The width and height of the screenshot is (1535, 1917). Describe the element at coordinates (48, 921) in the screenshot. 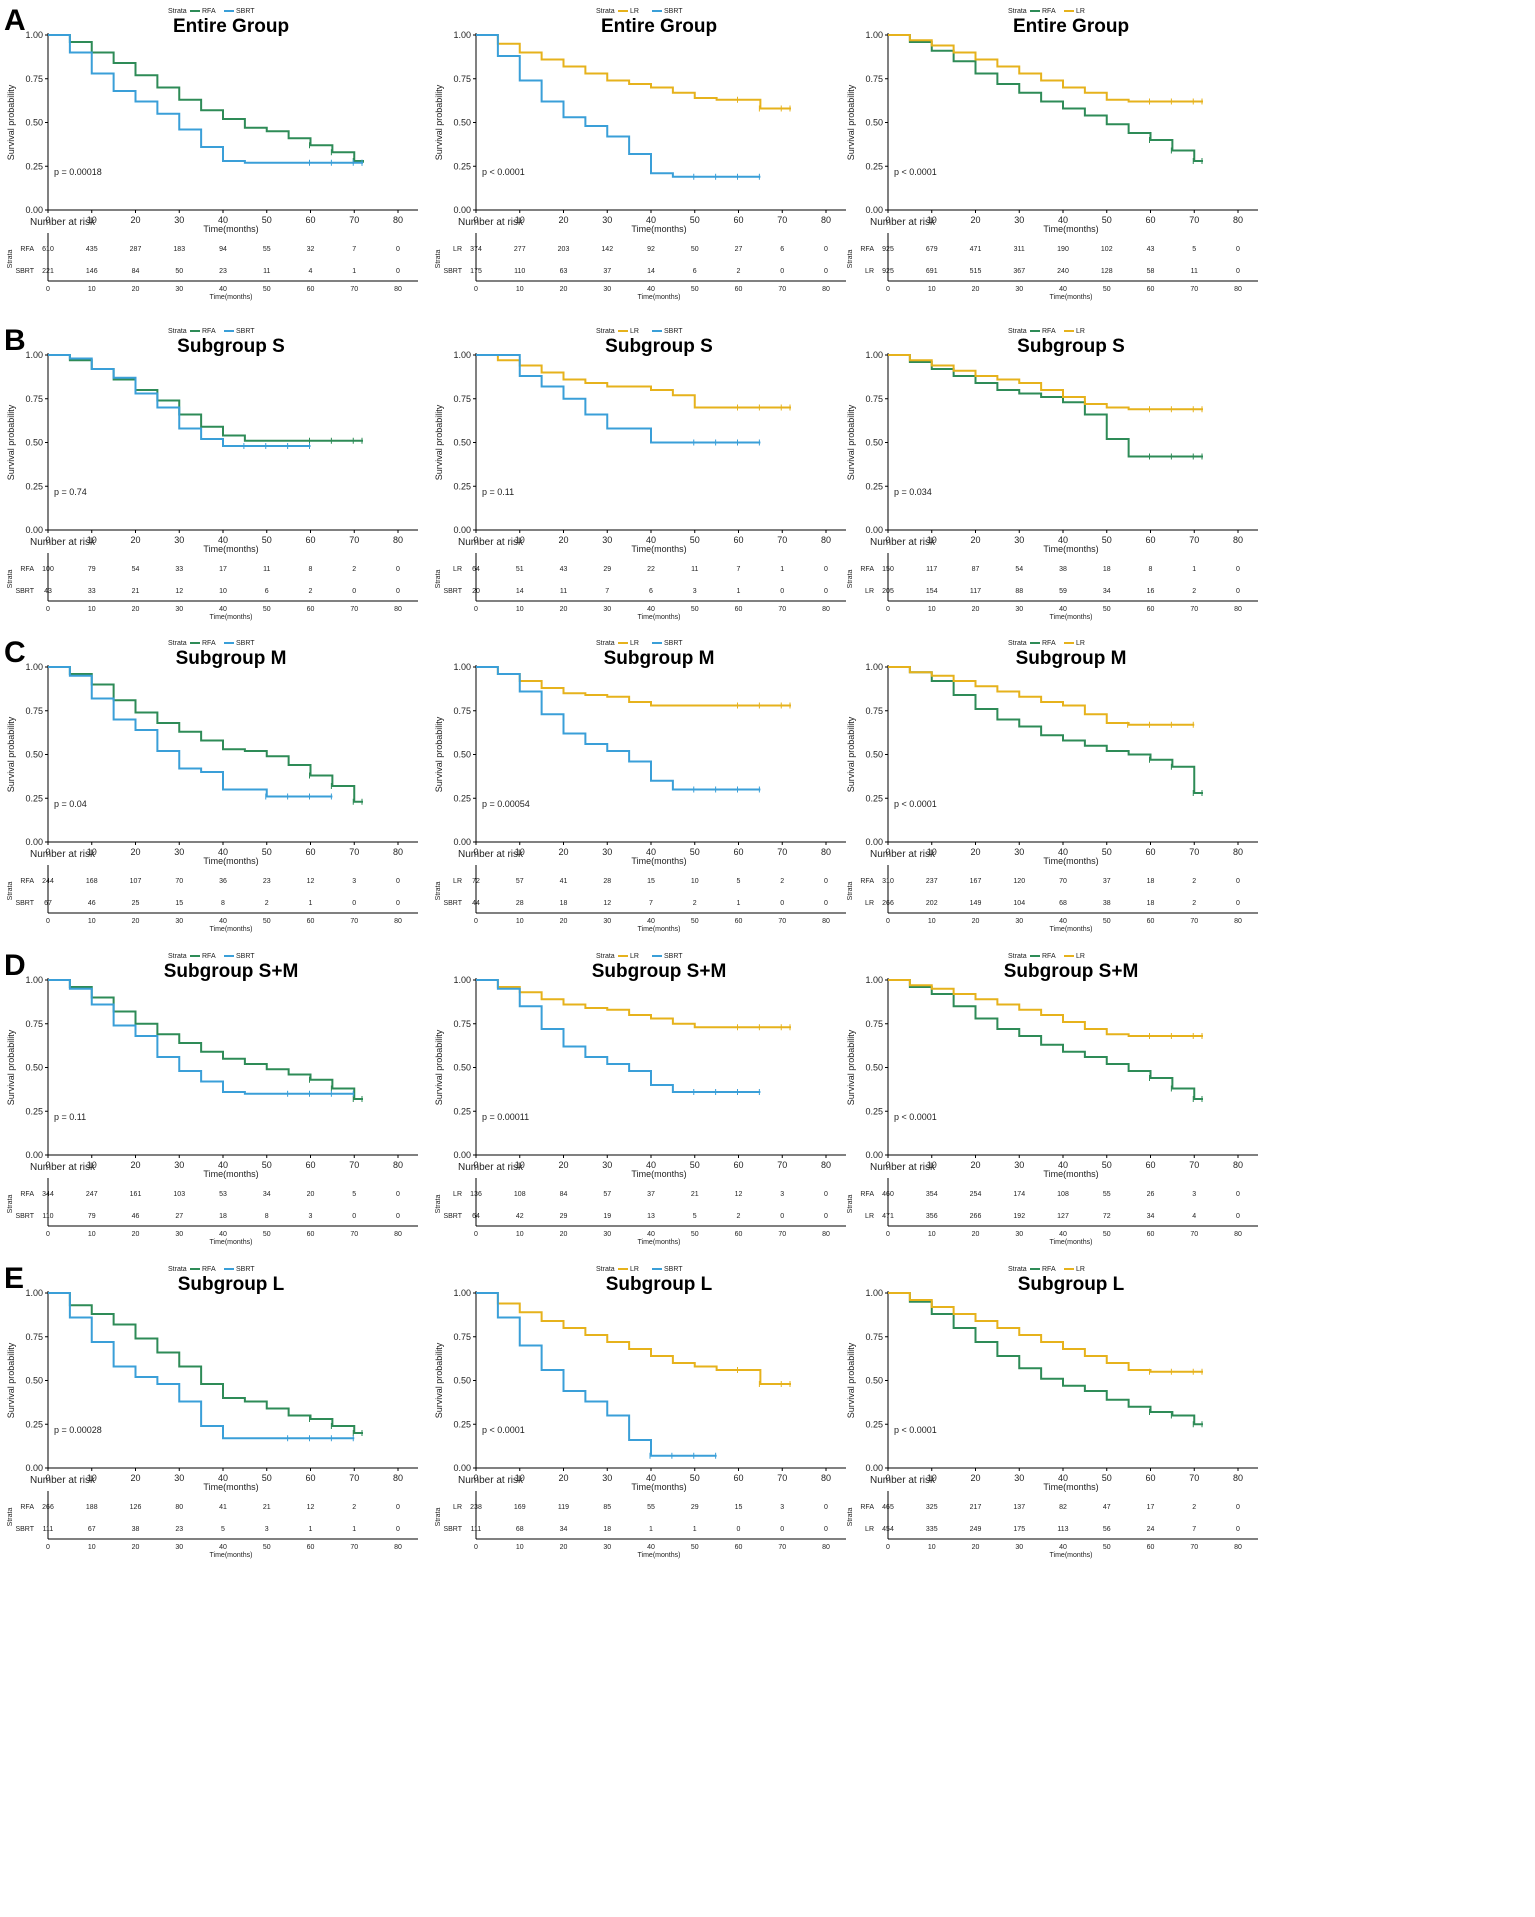

I see `risk-x-tick-label: 0` at that location.